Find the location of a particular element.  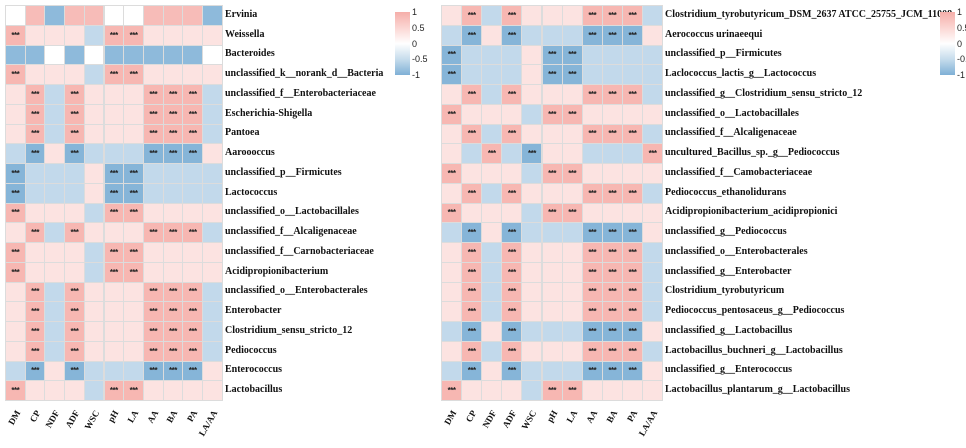

row-label: Clostridium_sensu_stricto_12 is located at coordinates (288, 331).